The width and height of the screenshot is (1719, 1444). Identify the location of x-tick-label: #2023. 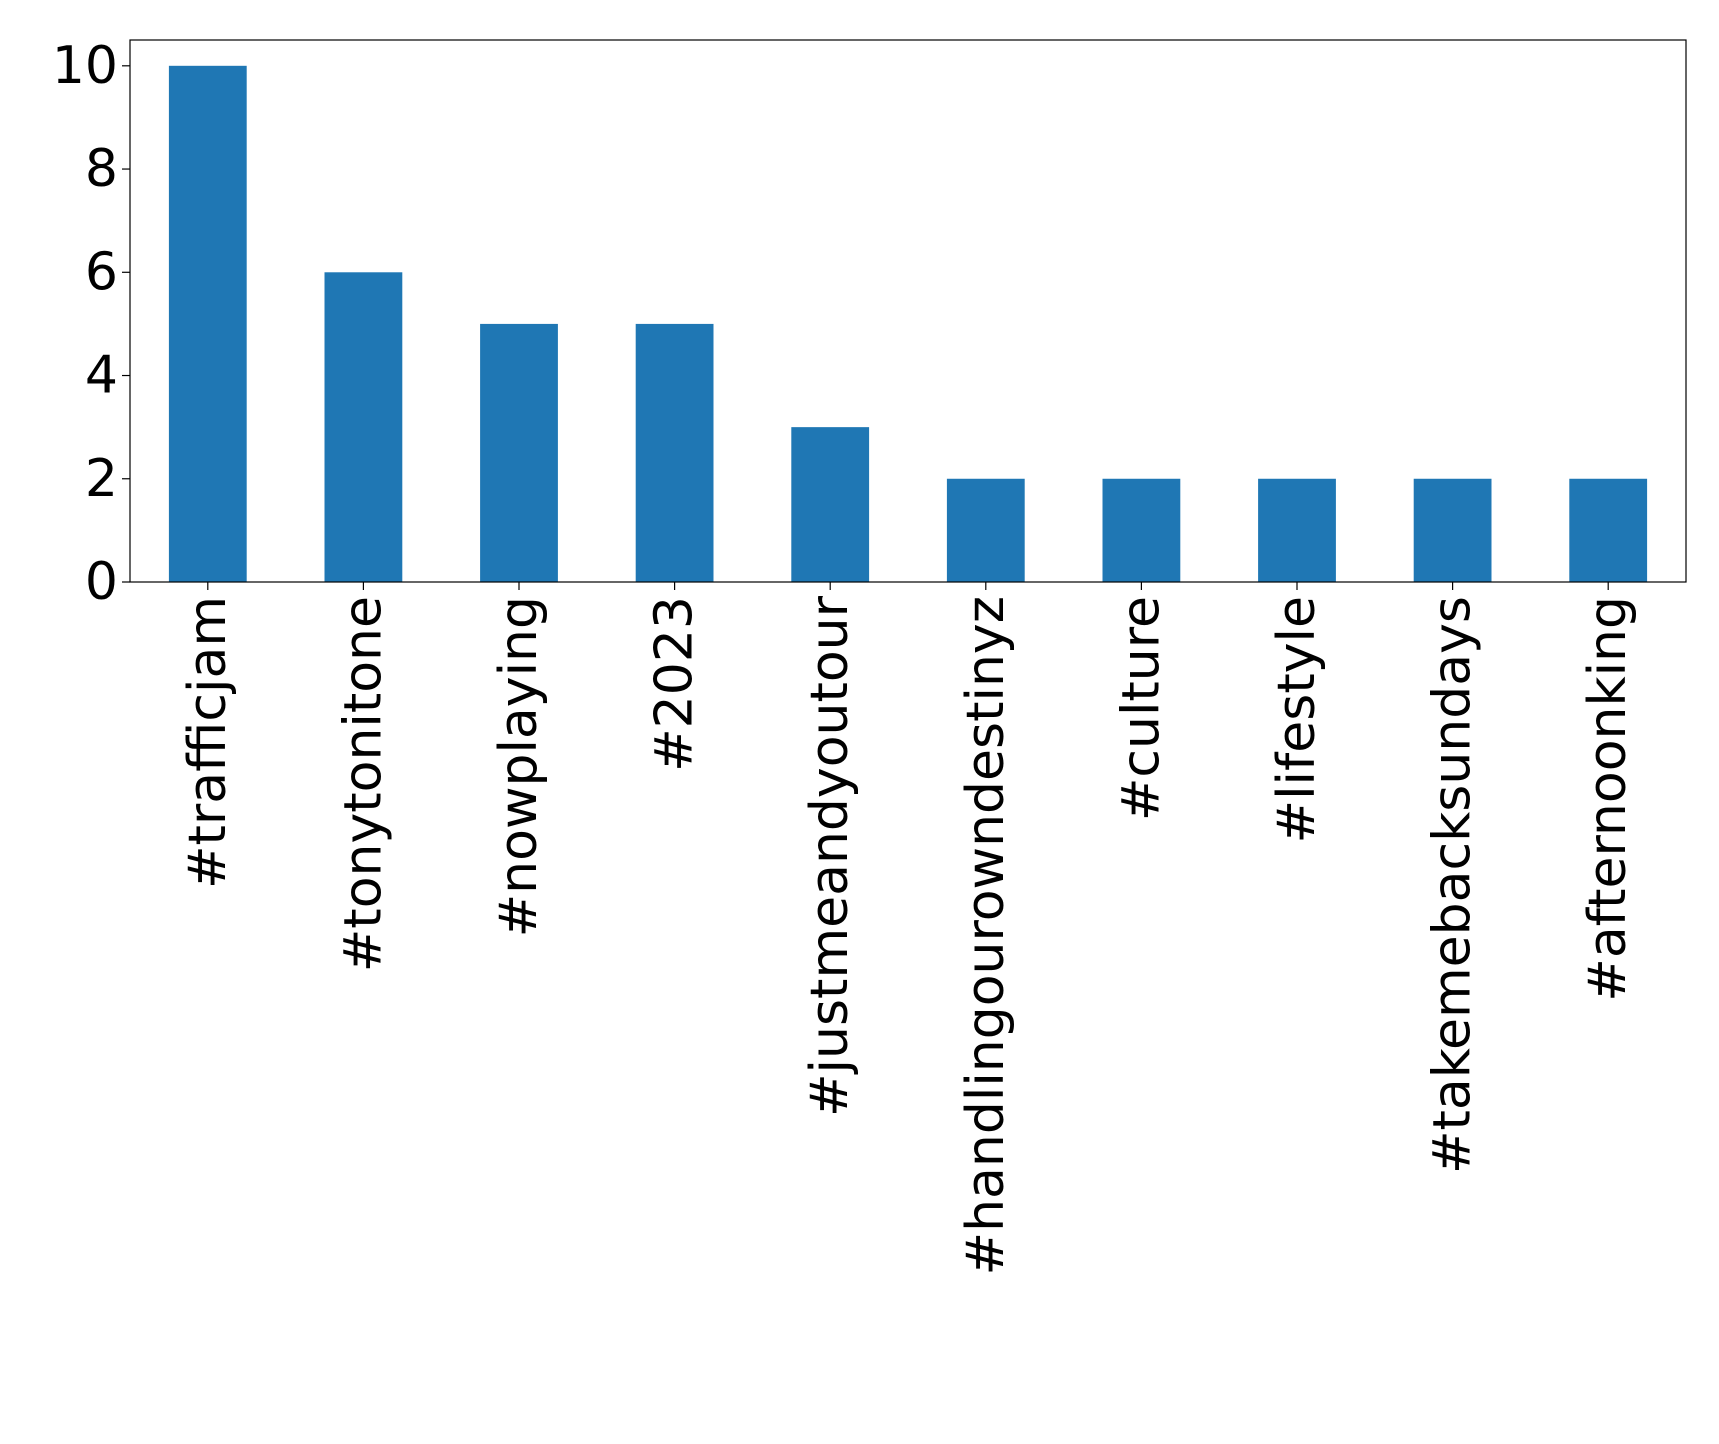
(675, 684).